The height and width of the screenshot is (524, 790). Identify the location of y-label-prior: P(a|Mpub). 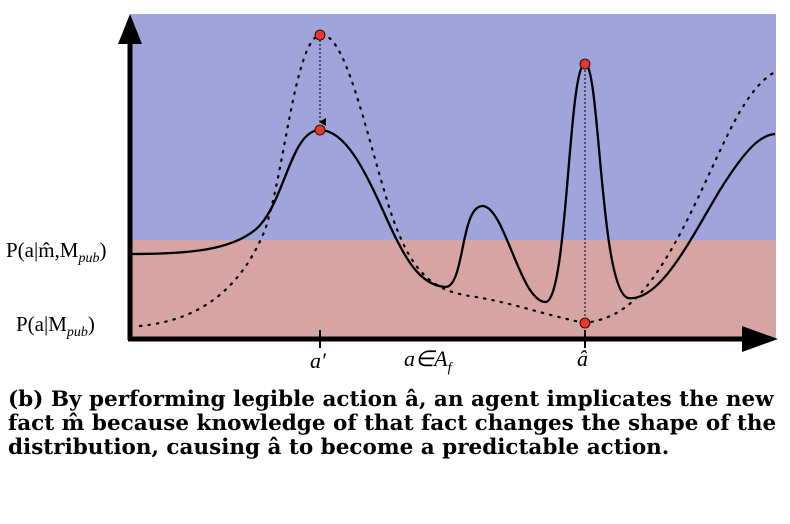
(55, 326).